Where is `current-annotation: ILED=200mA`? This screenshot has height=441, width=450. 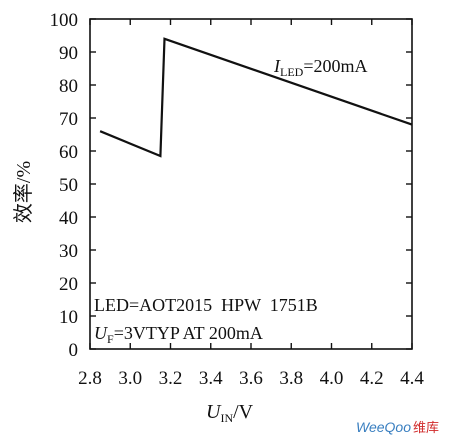
current-annotation: ILED=200mA is located at coordinates (320, 67).